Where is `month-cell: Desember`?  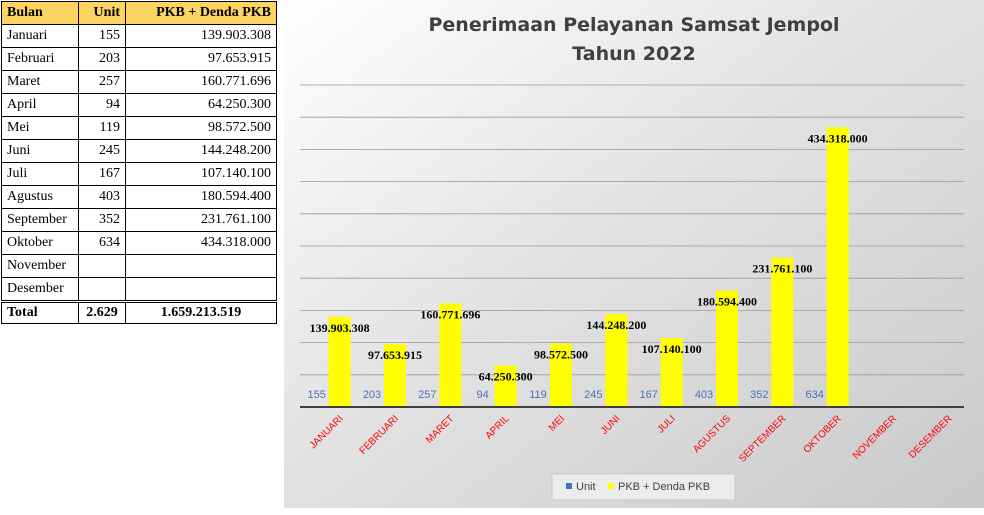 month-cell: Desember is located at coordinates (40, 289).